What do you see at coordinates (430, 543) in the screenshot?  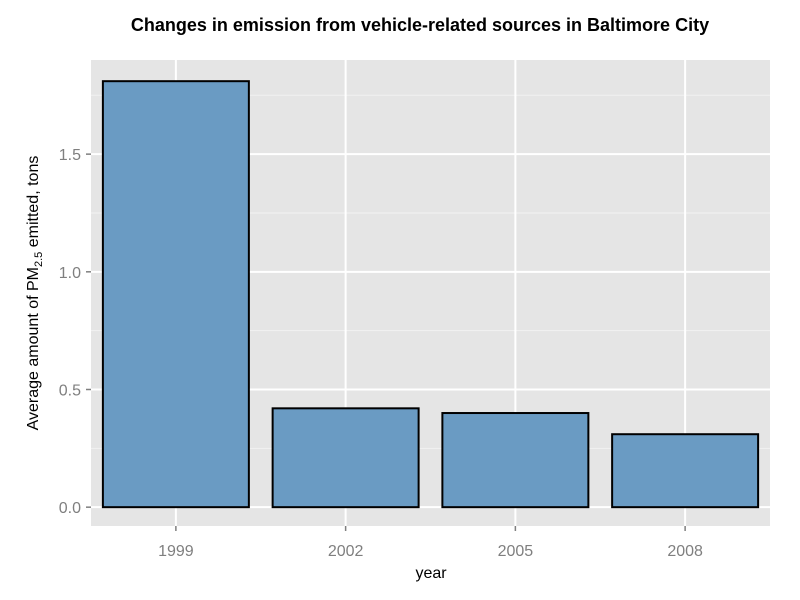 I see `x-axis: 1999 2002 2005 2008` at bounding box center [430, 543].